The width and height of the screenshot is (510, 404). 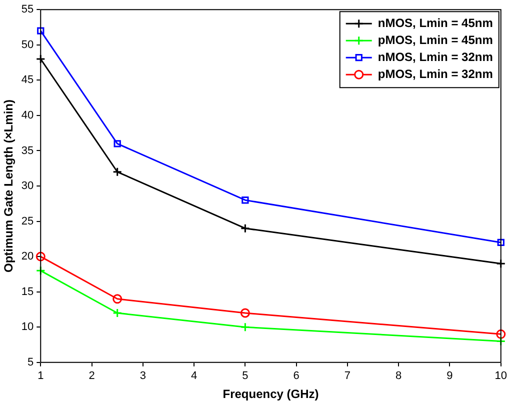 I want to click on y-tick-label: 45, so click(x=27, y=80).